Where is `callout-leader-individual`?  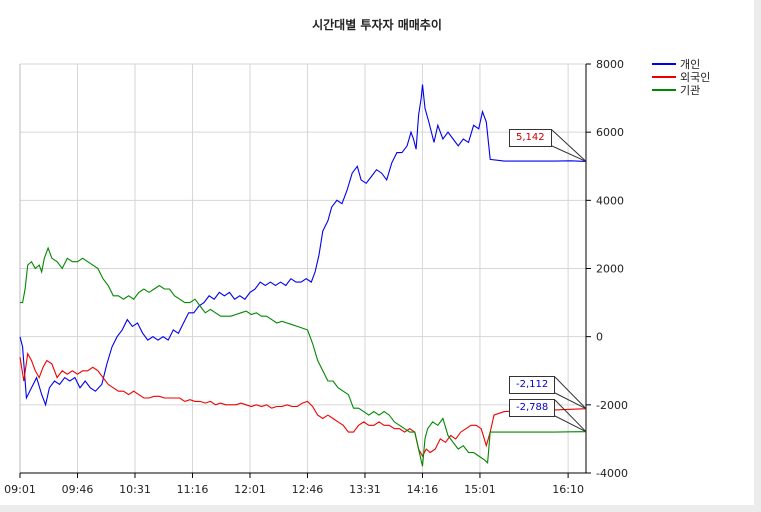
callout-leader-individual is located at coordinates (569, 145).